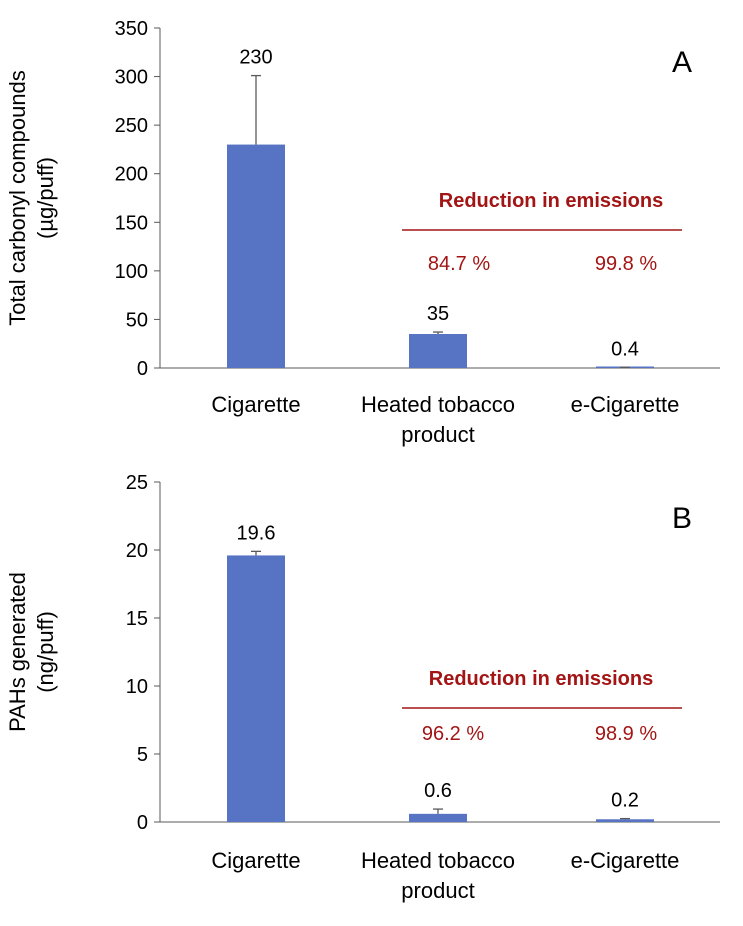 This screenshot has width=743, height=926. What do you see at coordinates (137, 483) in the screenshot?
I see `y-tick-label: 25` at bounding box center [137, 483].